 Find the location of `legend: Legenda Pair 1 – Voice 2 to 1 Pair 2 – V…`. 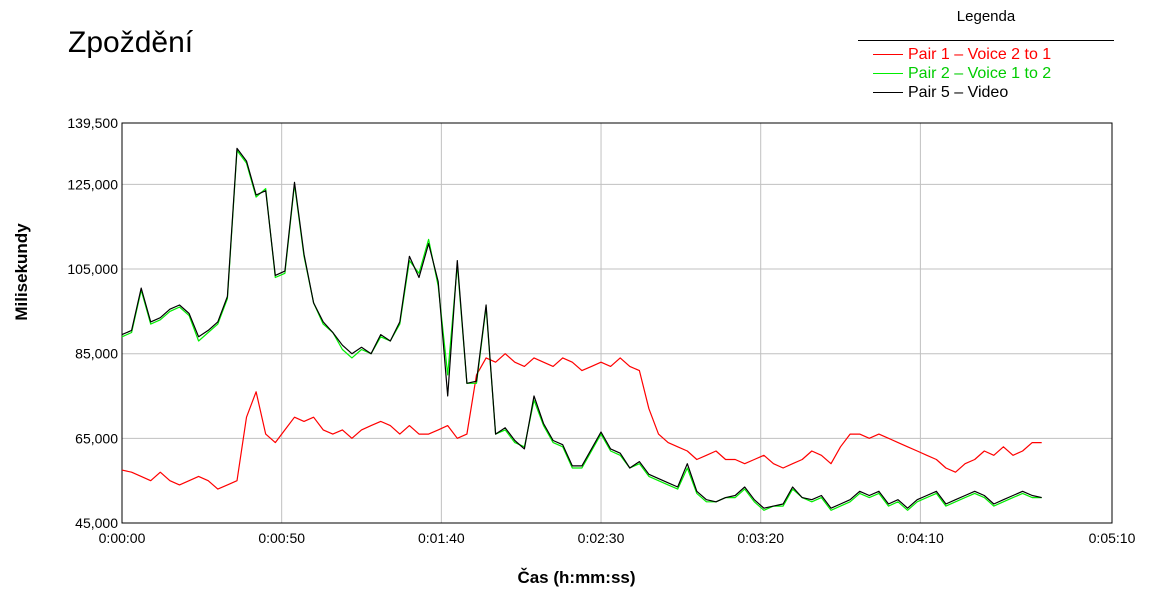

legend: Legenda Pair 1 – Voice 2 to 1 Pair 2 – V… is located at coordinates (986, 55).